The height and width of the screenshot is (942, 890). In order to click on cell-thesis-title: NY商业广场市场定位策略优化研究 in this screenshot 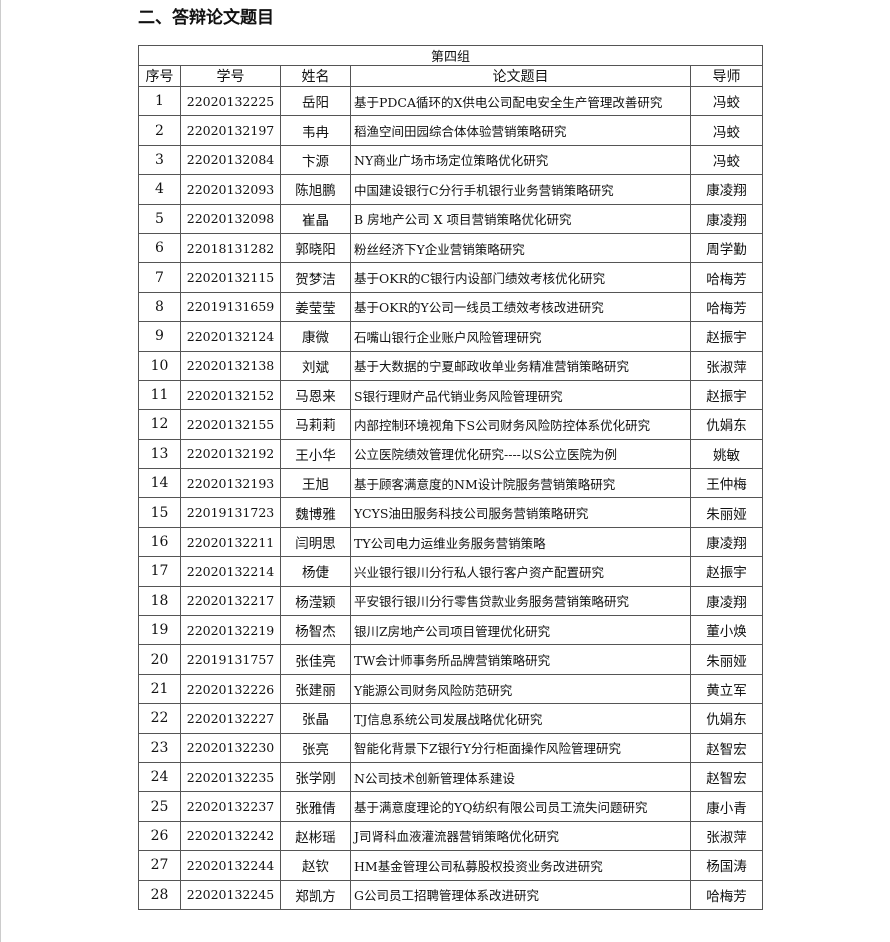, I will do `click(520, 160)`.